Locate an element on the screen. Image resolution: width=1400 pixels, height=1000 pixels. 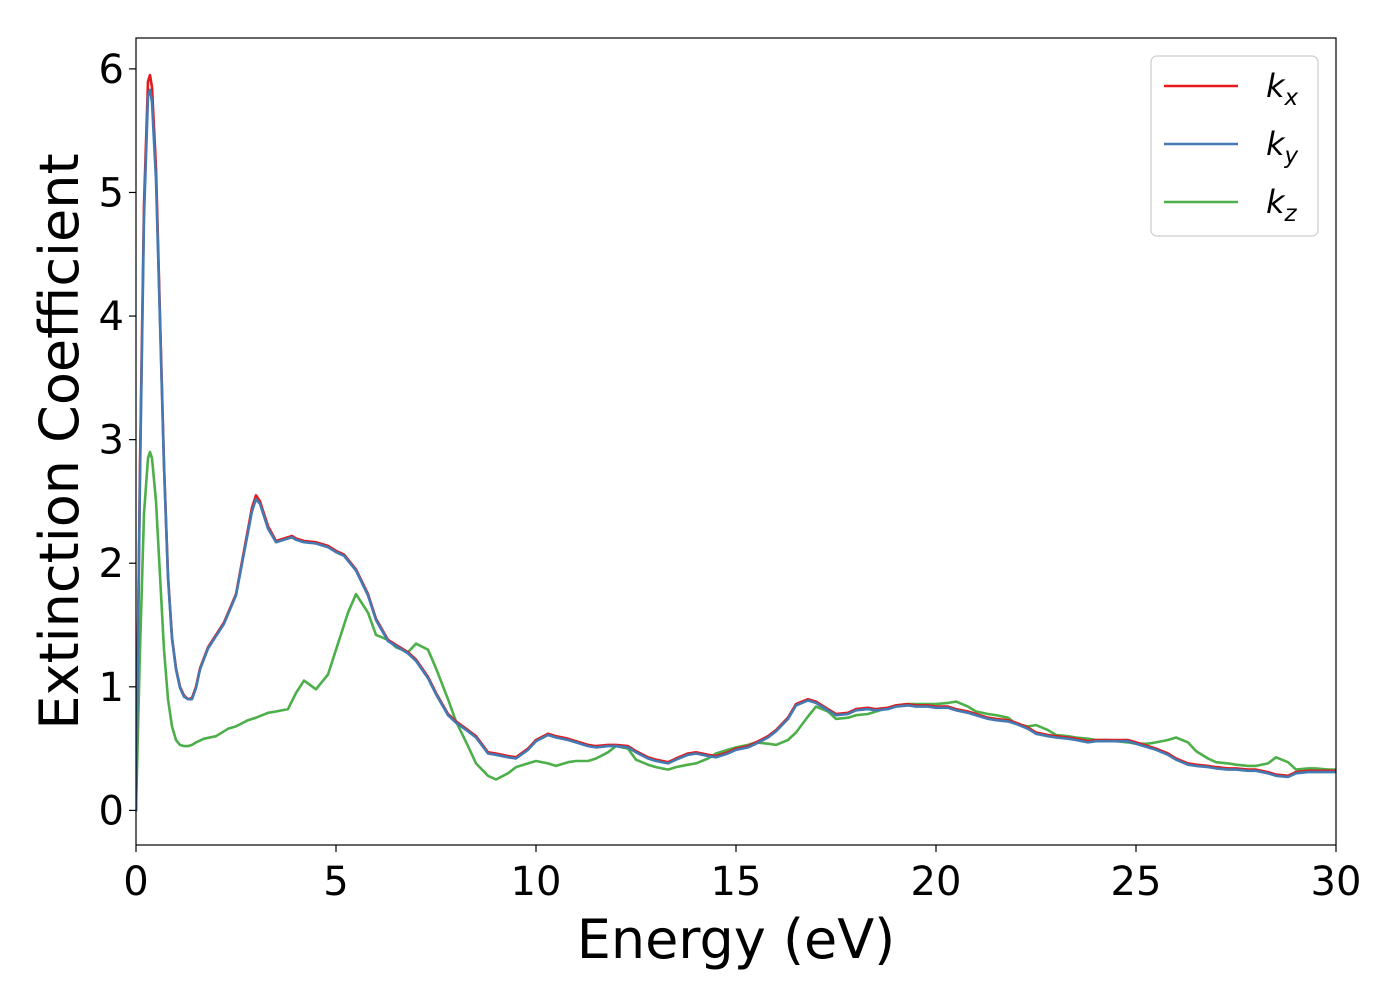
x-axis: 0 5 10 15 20 25 30 is located at coordinates (742, 875).